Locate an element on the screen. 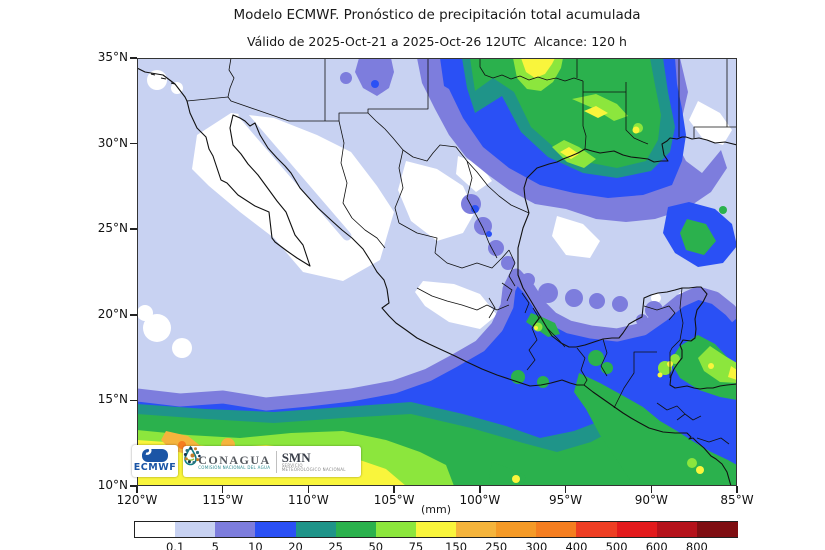  colorbar-tick-value: 250 is located at coordinates (496, 545).